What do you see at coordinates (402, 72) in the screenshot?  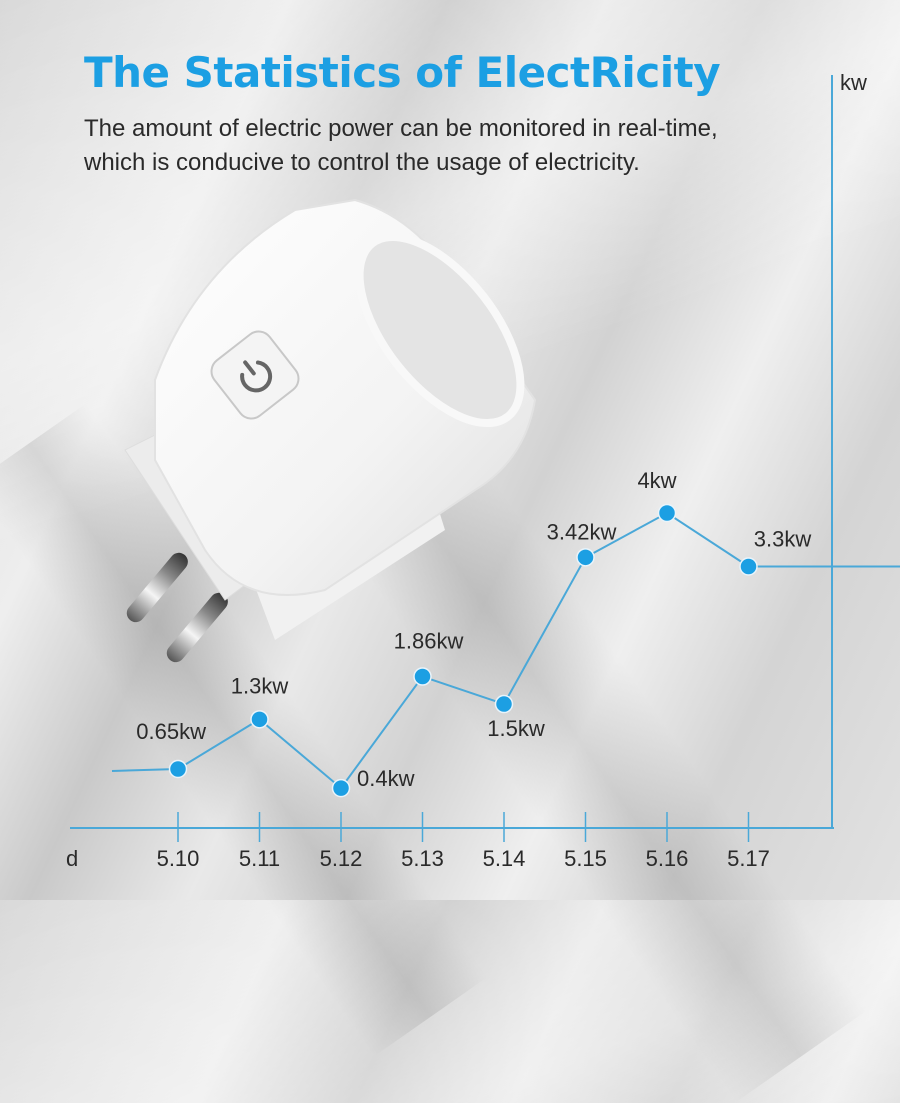 I see `page-title: The Statistics of ElectRicity` at bounding box center [402, 72].